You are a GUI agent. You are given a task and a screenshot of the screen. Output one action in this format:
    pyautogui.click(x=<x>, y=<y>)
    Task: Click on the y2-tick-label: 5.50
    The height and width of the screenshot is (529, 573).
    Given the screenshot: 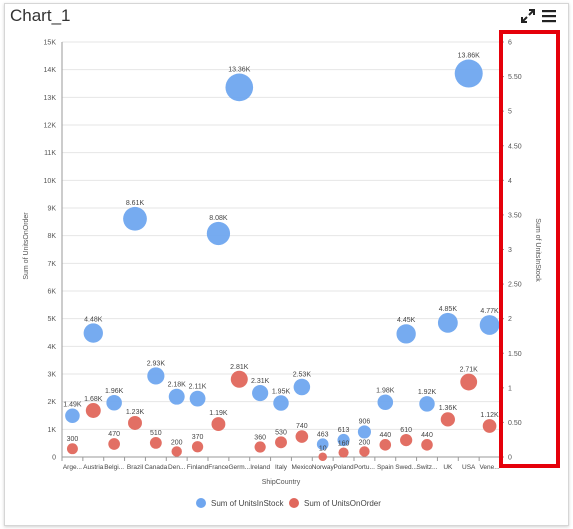 What is the action you would take?
    pyautogui.click(x=515, y=77)
    